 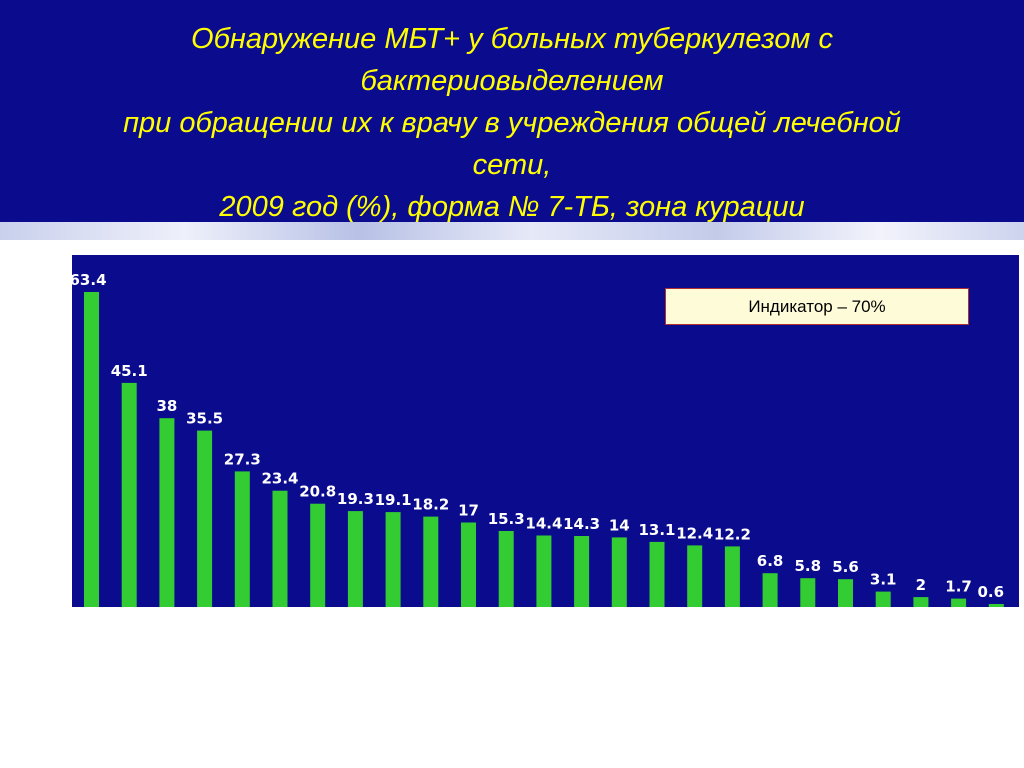 What do you see at coordinates (958, 587) in the screenshot?
I see `bar-value-label: 1.7` at bounding box center [958, 587].